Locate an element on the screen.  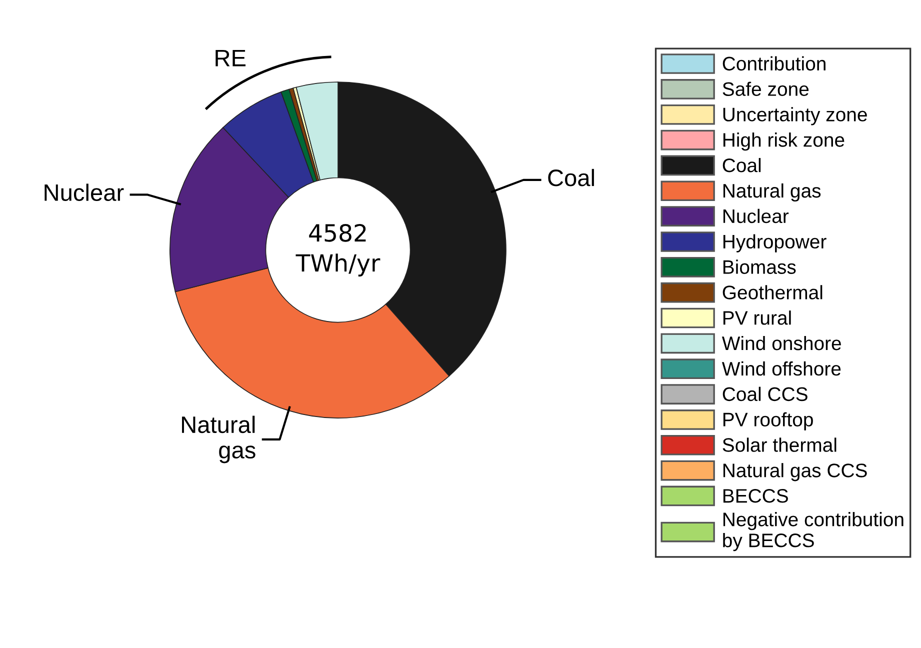
slice-label: Natural gas is located at coordinates (219, 440).